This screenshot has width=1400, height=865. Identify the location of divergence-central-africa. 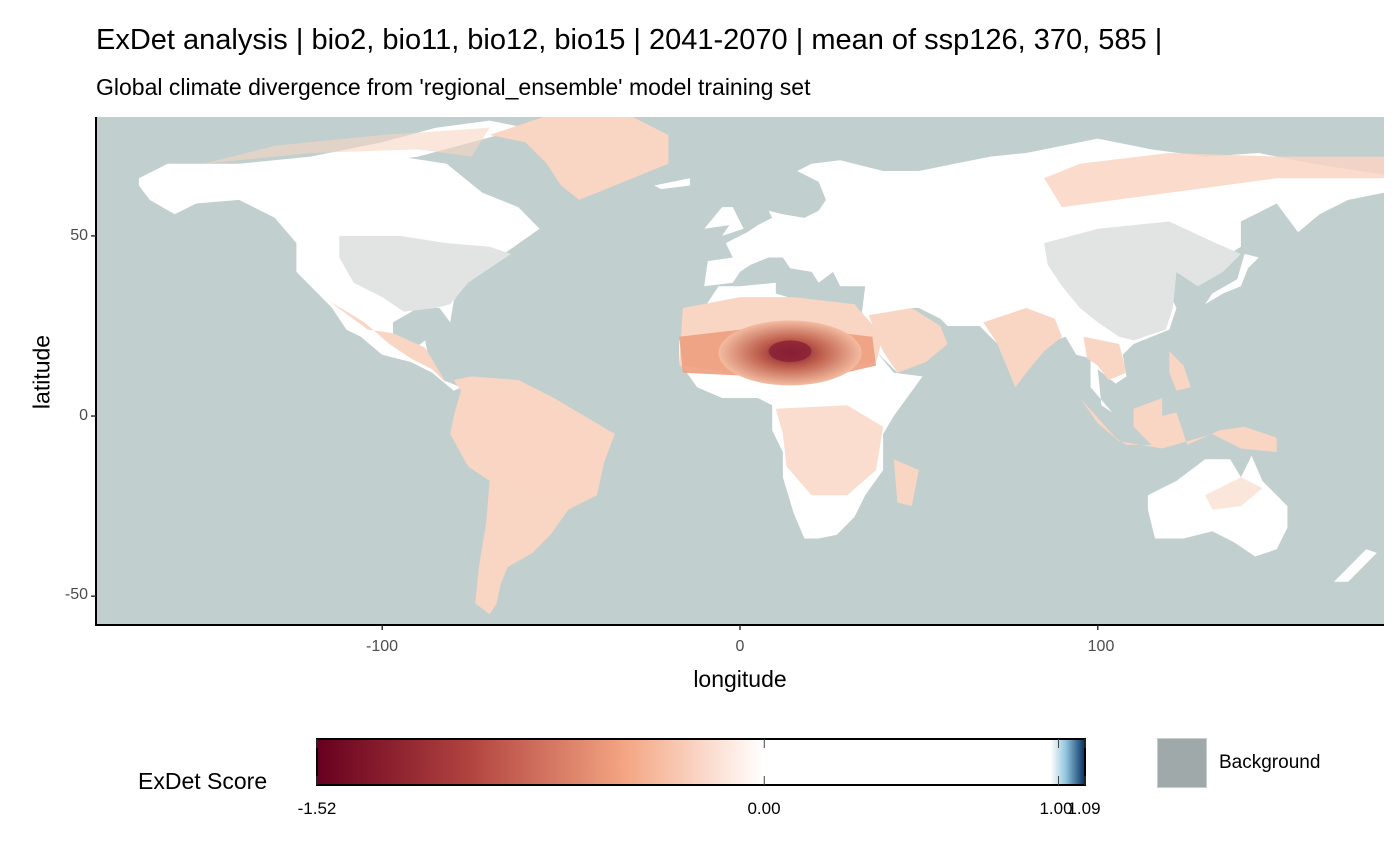
(829, 450).